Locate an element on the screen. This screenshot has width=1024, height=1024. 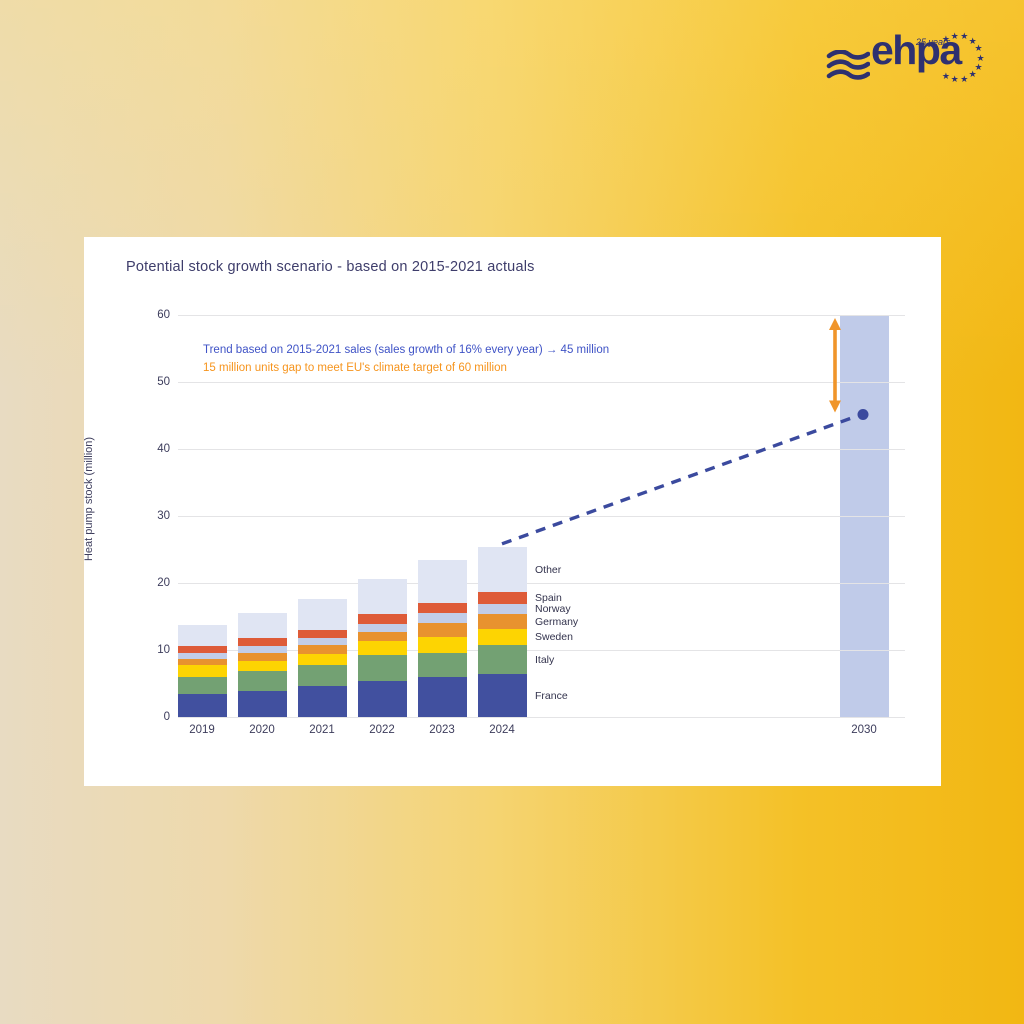
bar-segment-other-2019 is located at coordinates (202, 635).